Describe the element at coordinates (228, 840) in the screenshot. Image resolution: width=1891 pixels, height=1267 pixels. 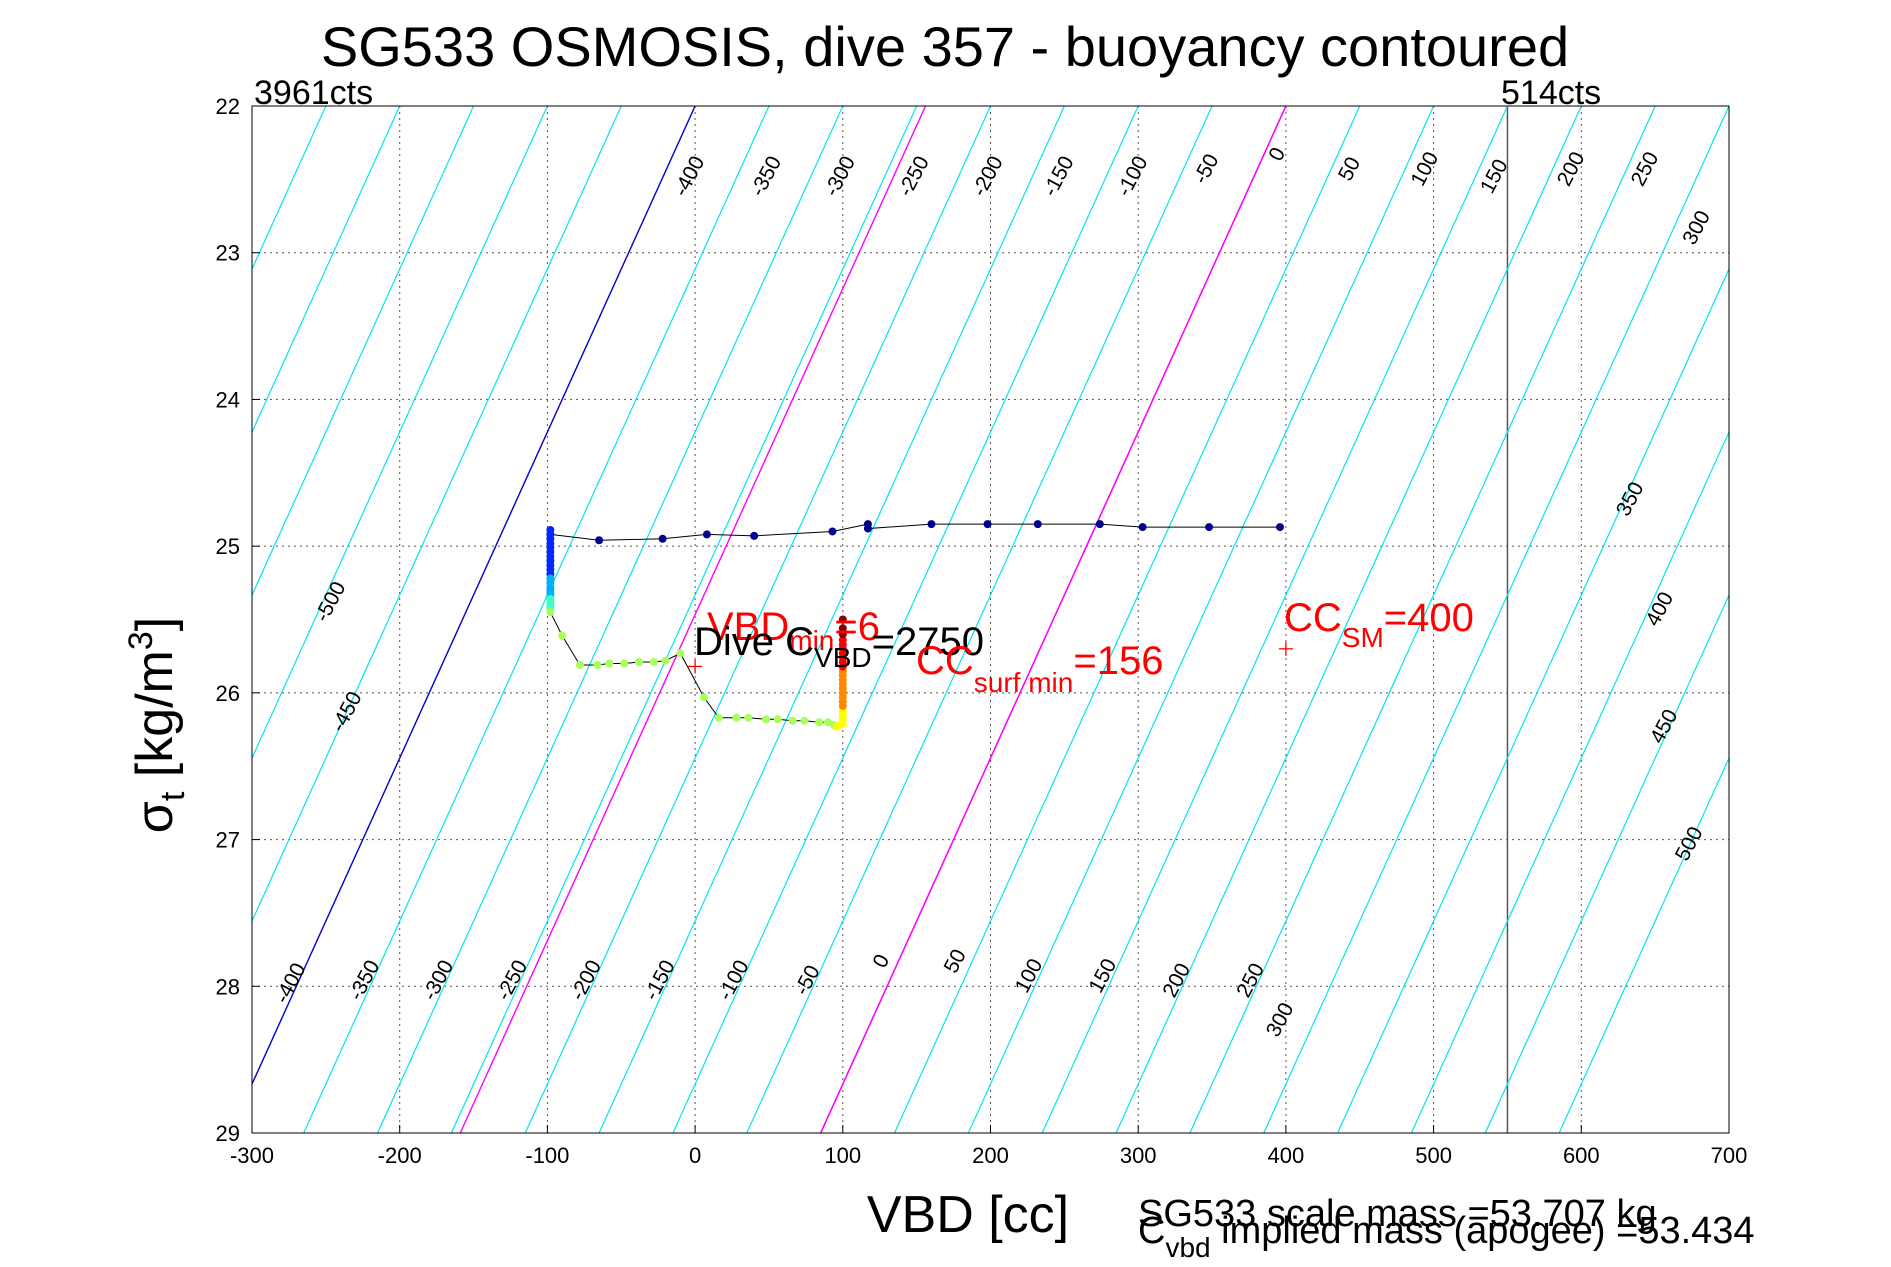
I see `y-tick-label: 27` at that location.